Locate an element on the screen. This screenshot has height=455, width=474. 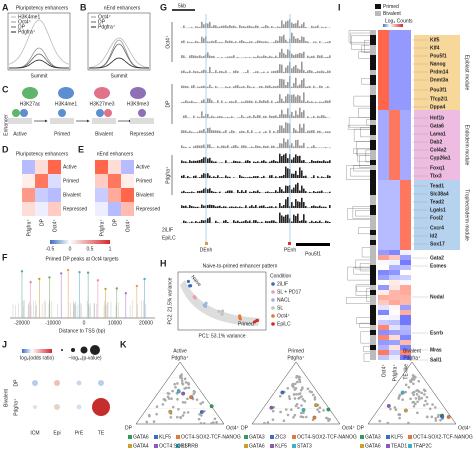
axis-label: Summit is located at coordinates (120, 76).